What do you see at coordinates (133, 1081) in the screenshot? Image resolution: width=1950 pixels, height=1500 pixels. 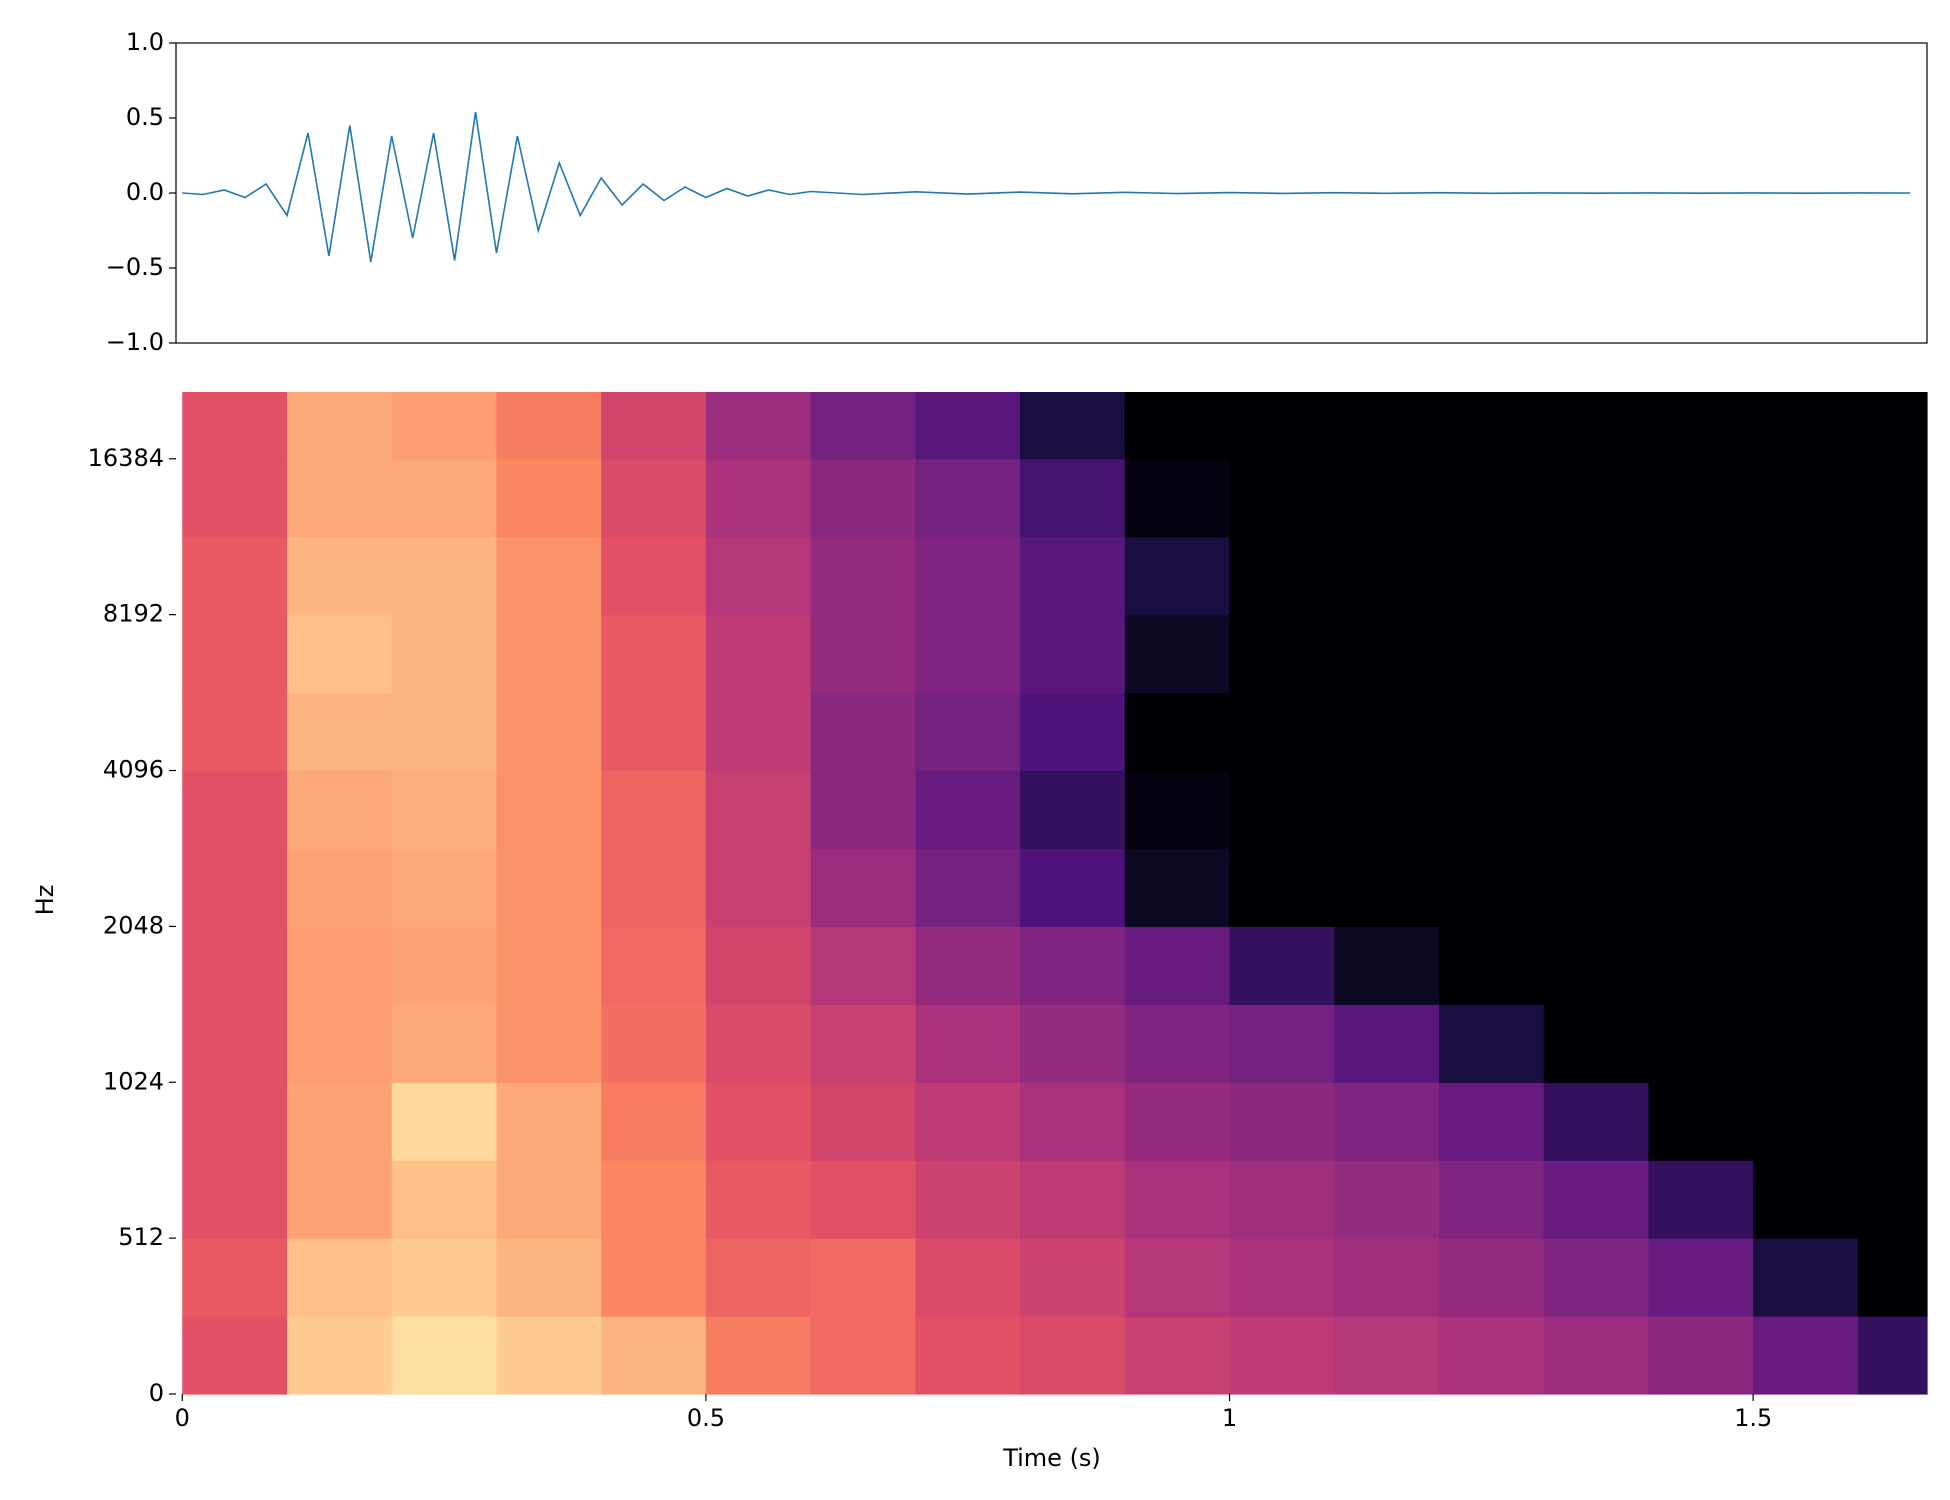 I see `y-tick-label: 1024` at bounding box center [133, 1081].